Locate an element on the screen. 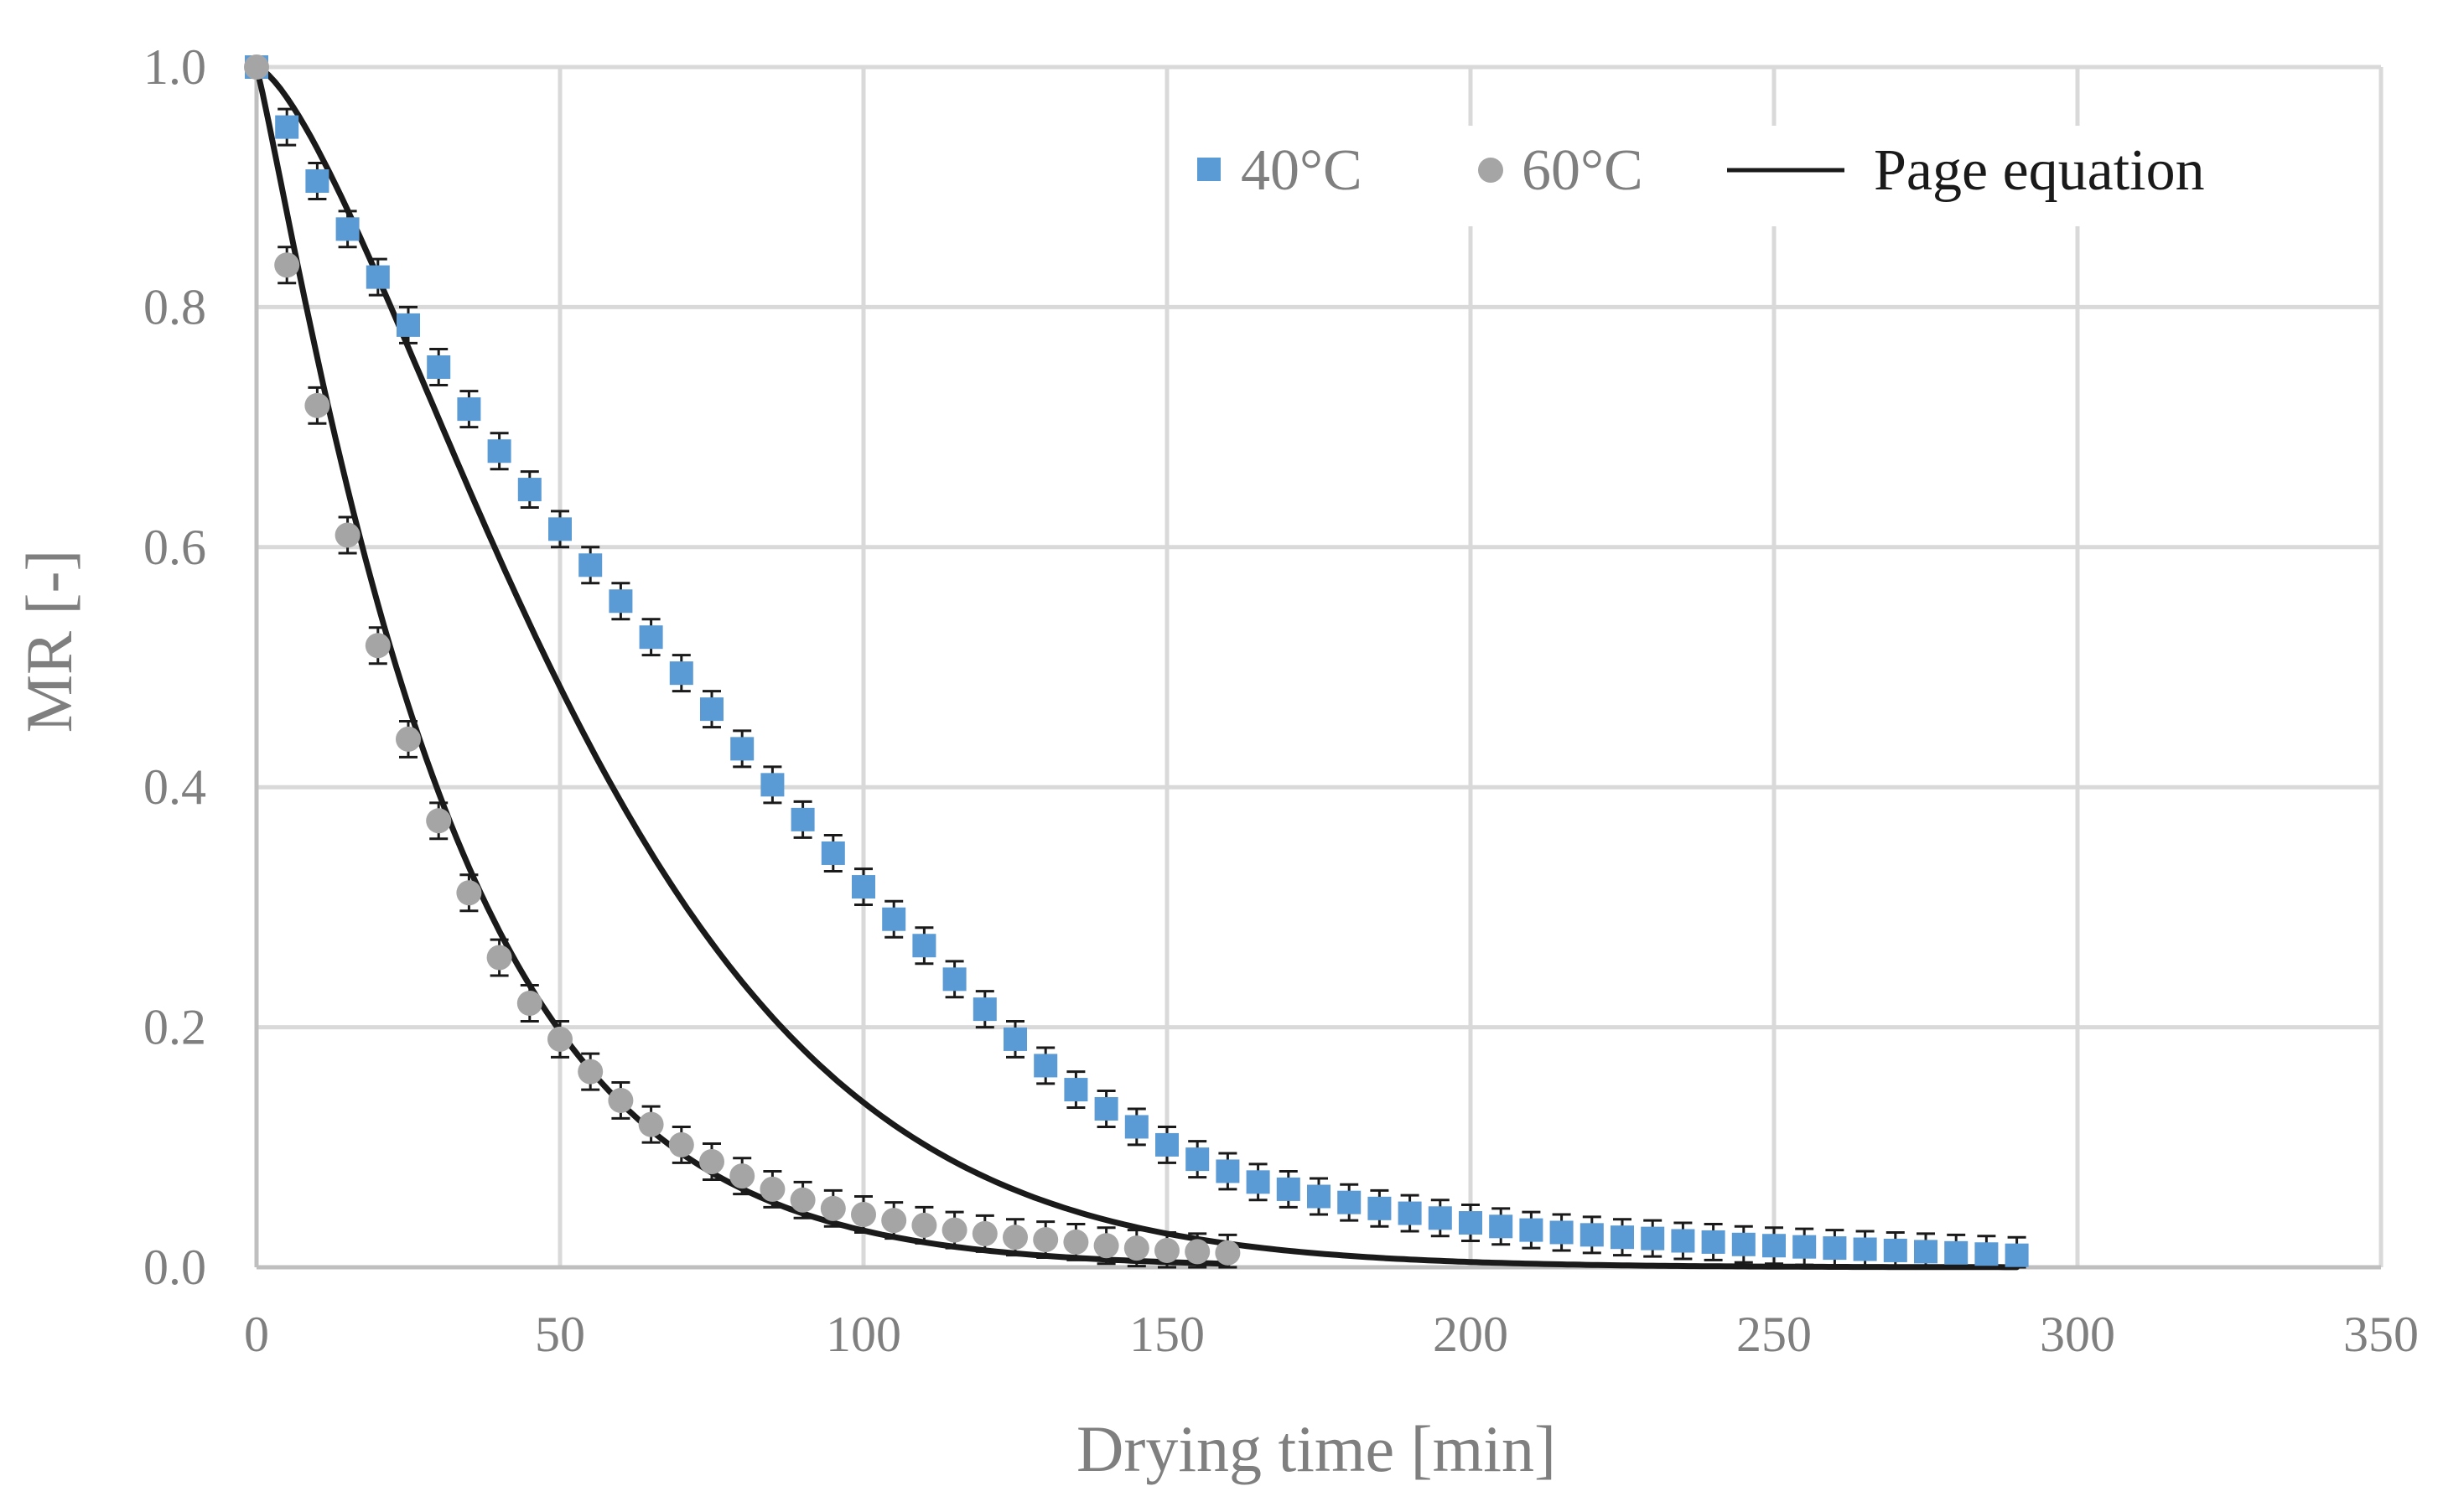  legend: 40°C 60°C Page equation is located at coordinates (1731, 176).